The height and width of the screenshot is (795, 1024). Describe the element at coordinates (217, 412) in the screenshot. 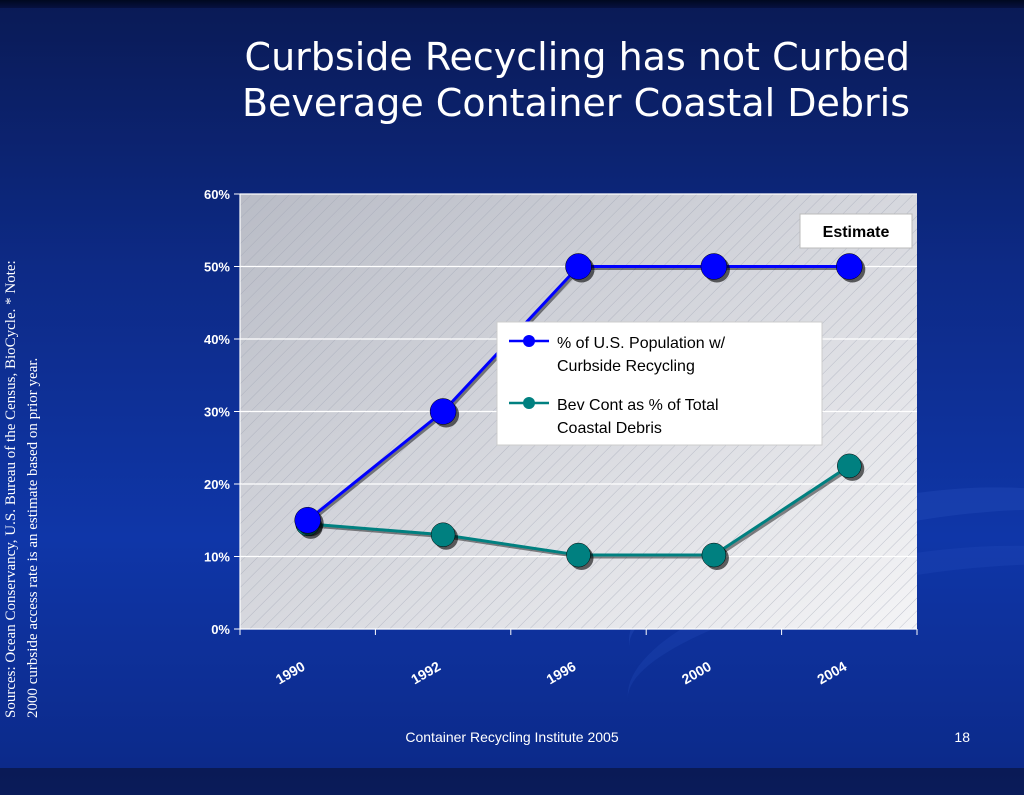

I see `y-tick-label: 30%` at that location.